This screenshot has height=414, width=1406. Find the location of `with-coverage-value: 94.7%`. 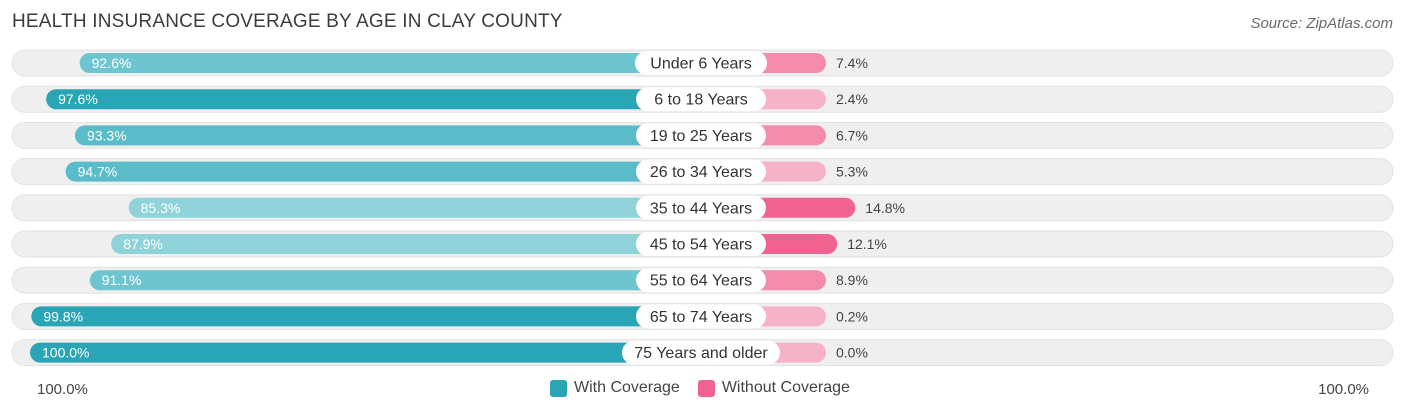

with-coverage-value: 94.7% is located at coordinates (98, 172).